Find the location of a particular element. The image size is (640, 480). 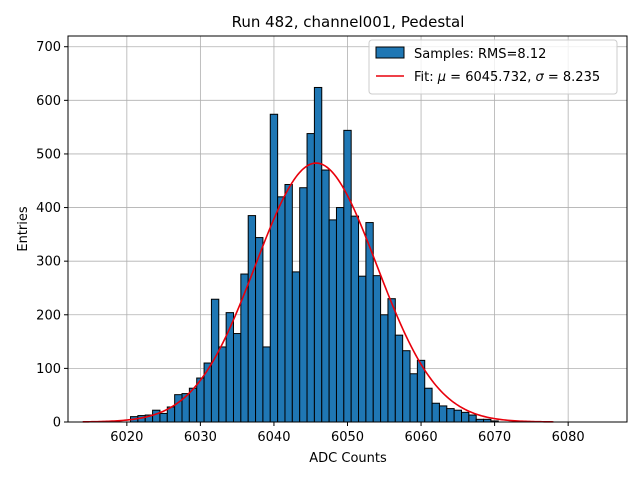

y-tick-label: 200 is located at coordinates (48, 315).